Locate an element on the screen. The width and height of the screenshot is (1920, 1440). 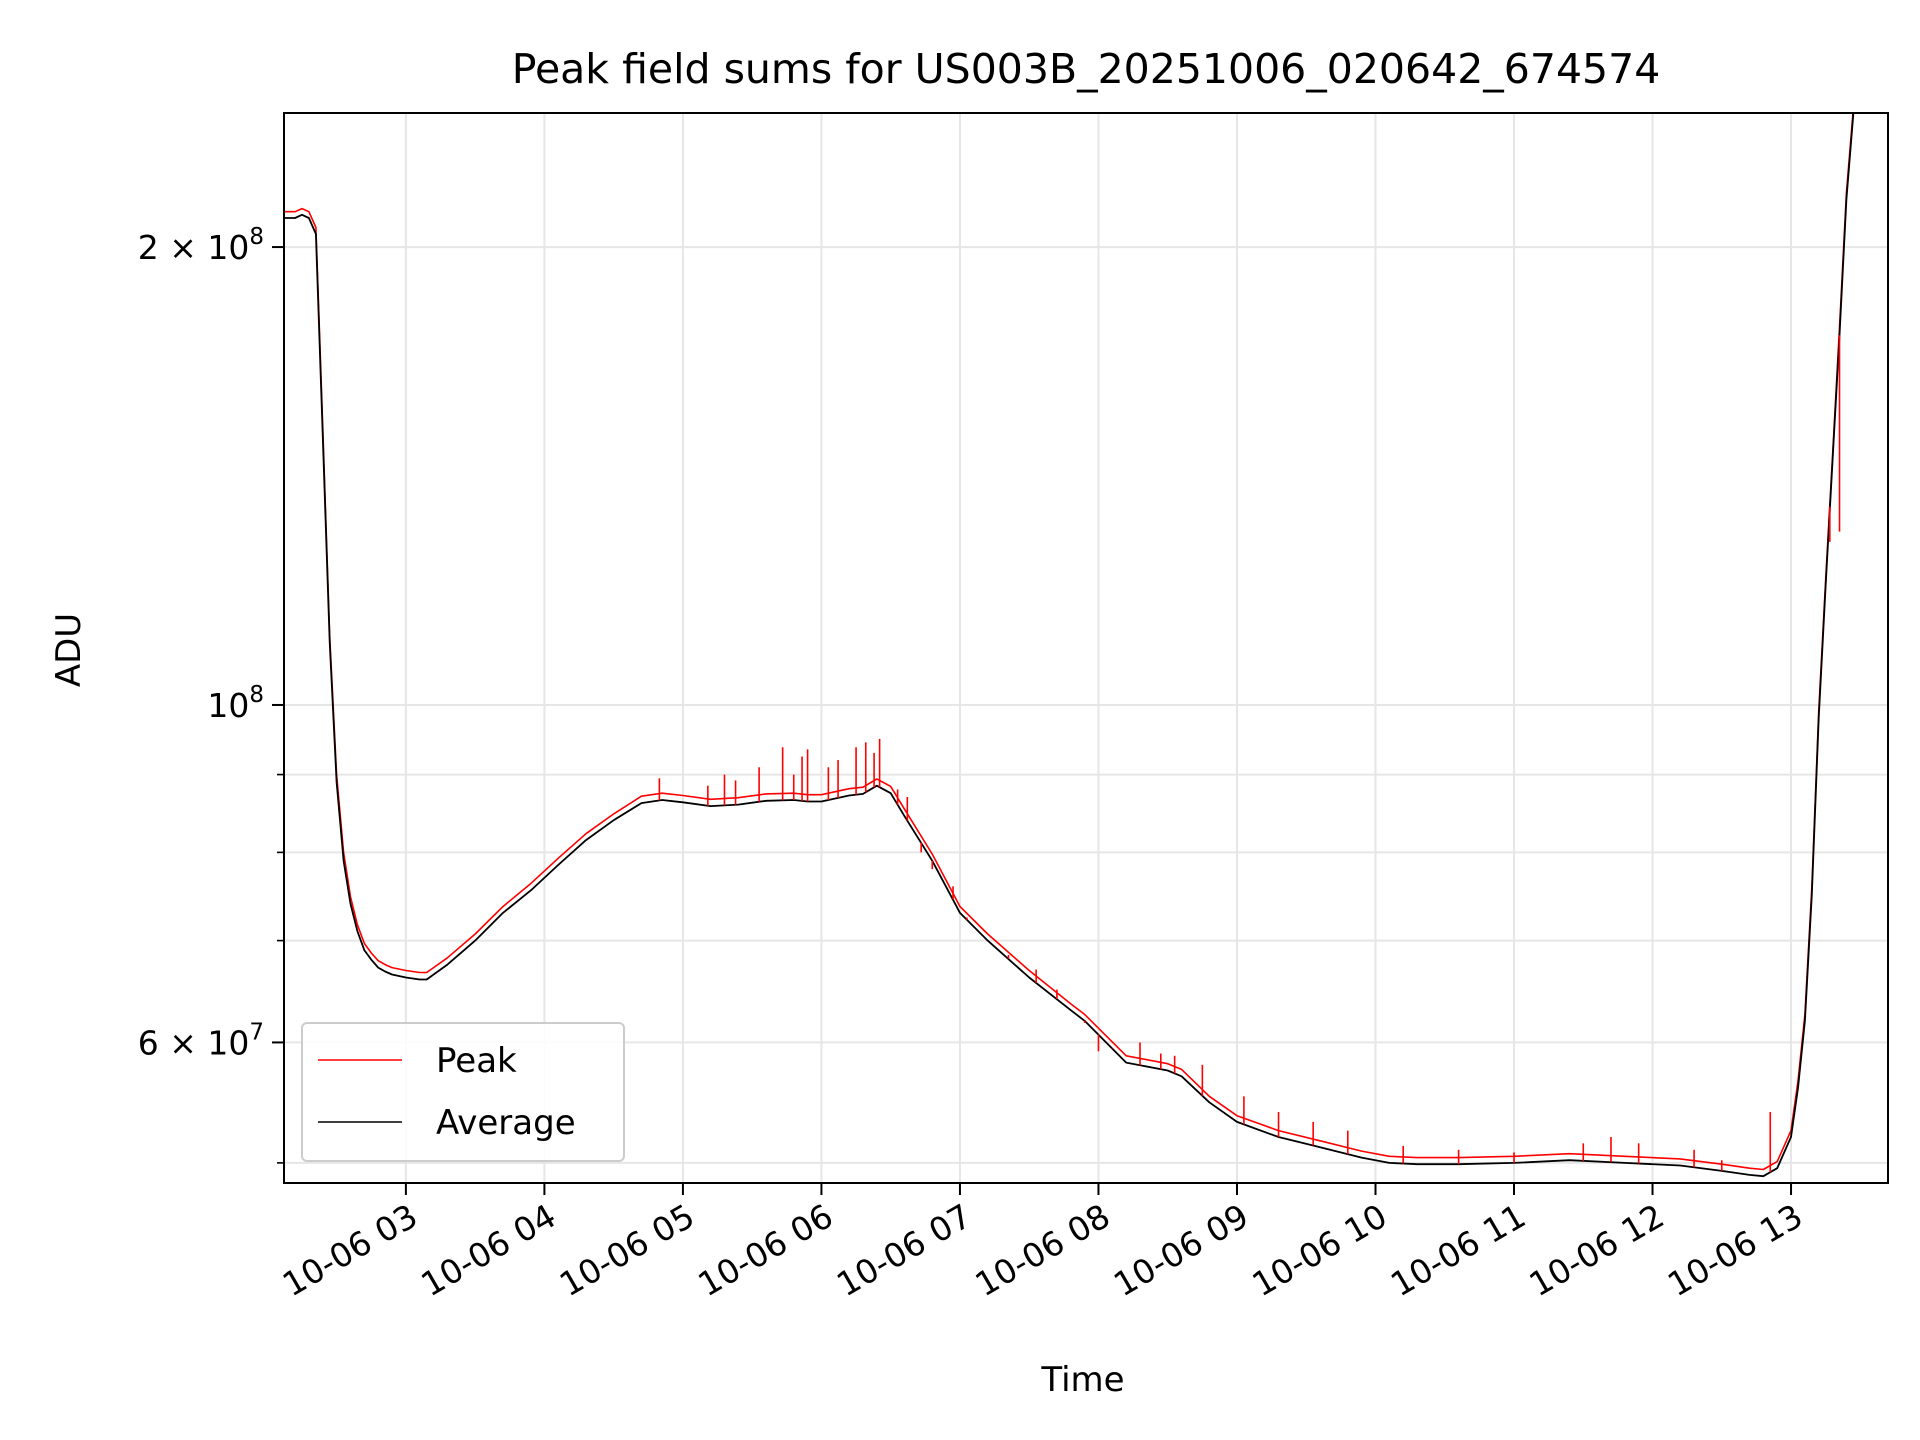
x-axis-label: Time is located at coordinates (1082, 1380).